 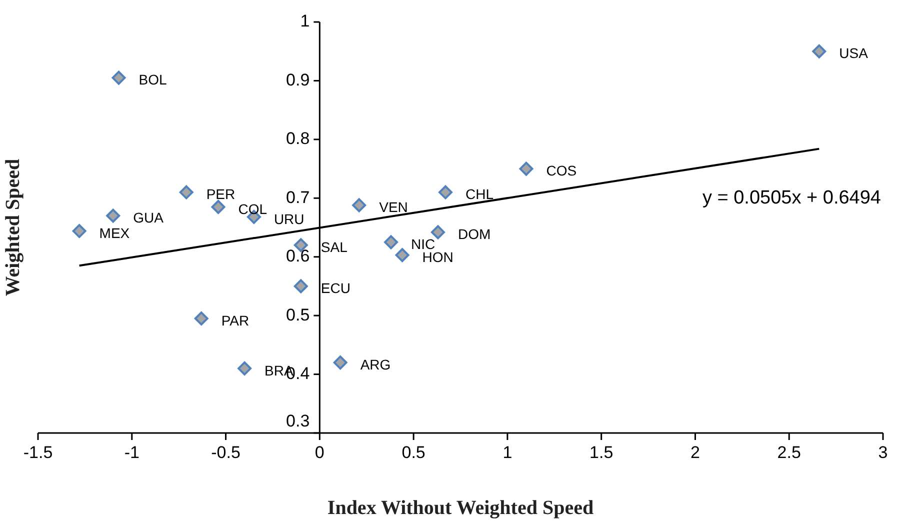 I want to click on x-tick-label: 1, so click(x=507, y=452).